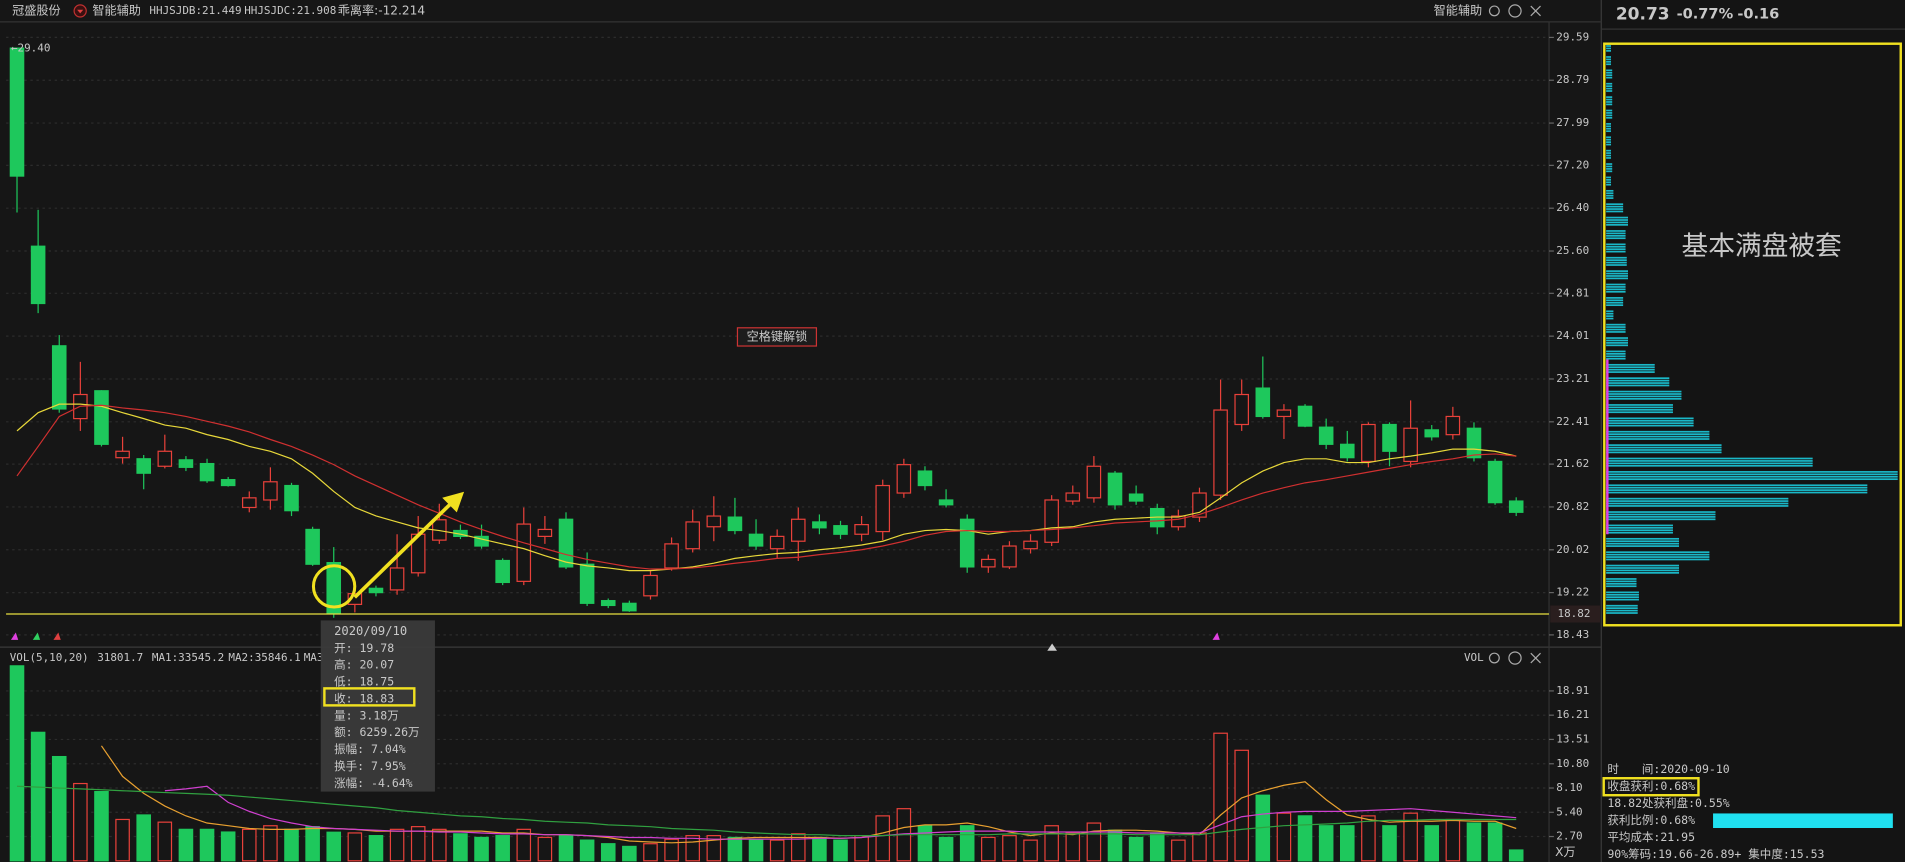  I want to click on stock-name: 冠盛股份, so click(36, 9).